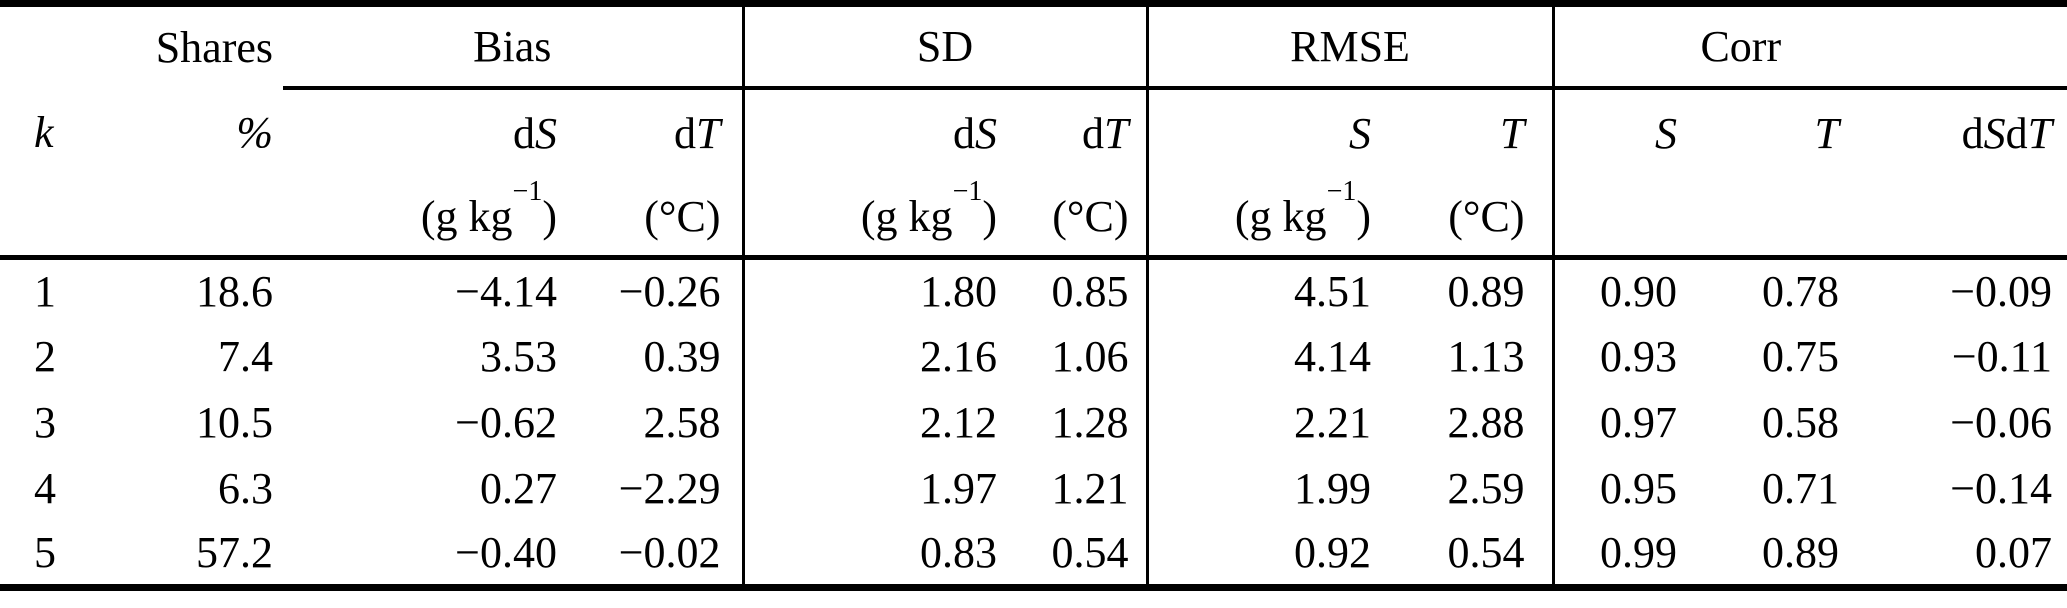 The height and width of the screenshot is (608, 2067). I want to click on cell-bias-dt: 0.39, so click(682, 356).